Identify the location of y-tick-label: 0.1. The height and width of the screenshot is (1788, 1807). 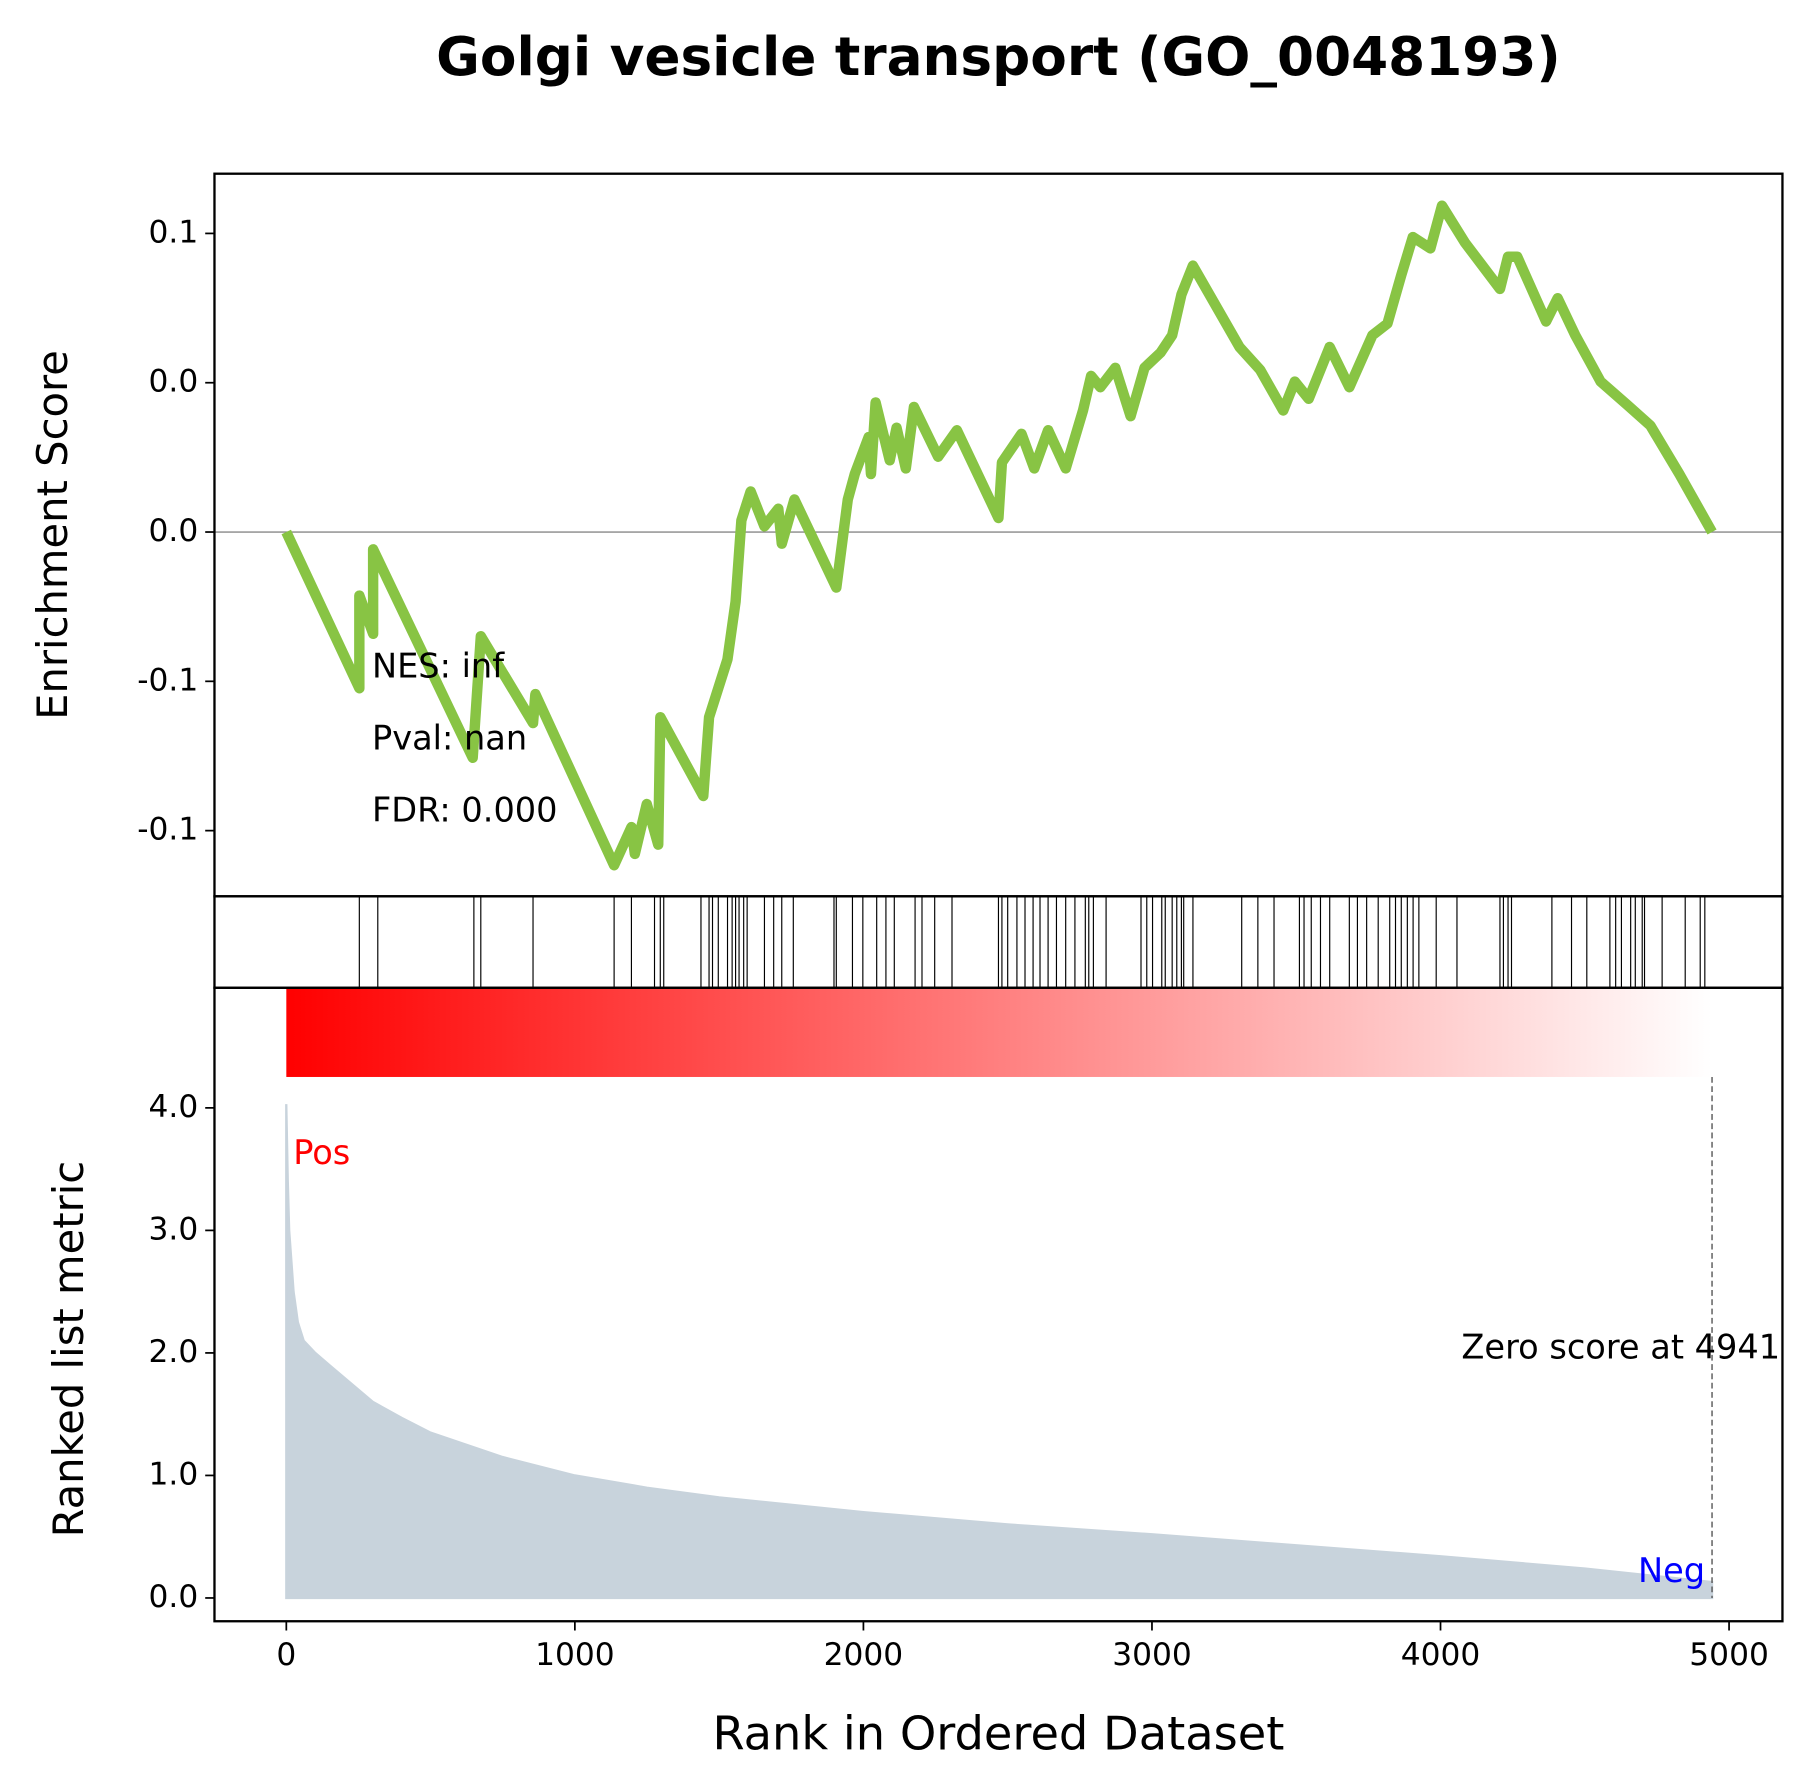
(174, 232).